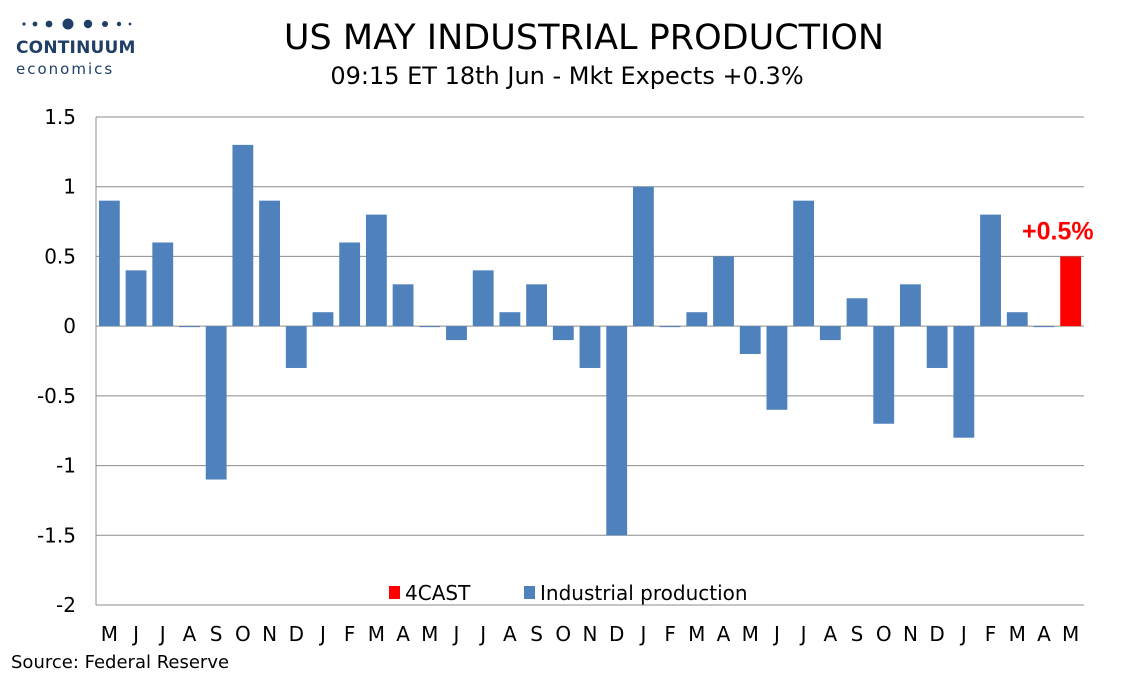 This screenshot has width=1134, height=680. What do you see at coordinates (69, 326) in the screenshot?
I see `y-tick-label: 0` at bounding box center [69, 326].